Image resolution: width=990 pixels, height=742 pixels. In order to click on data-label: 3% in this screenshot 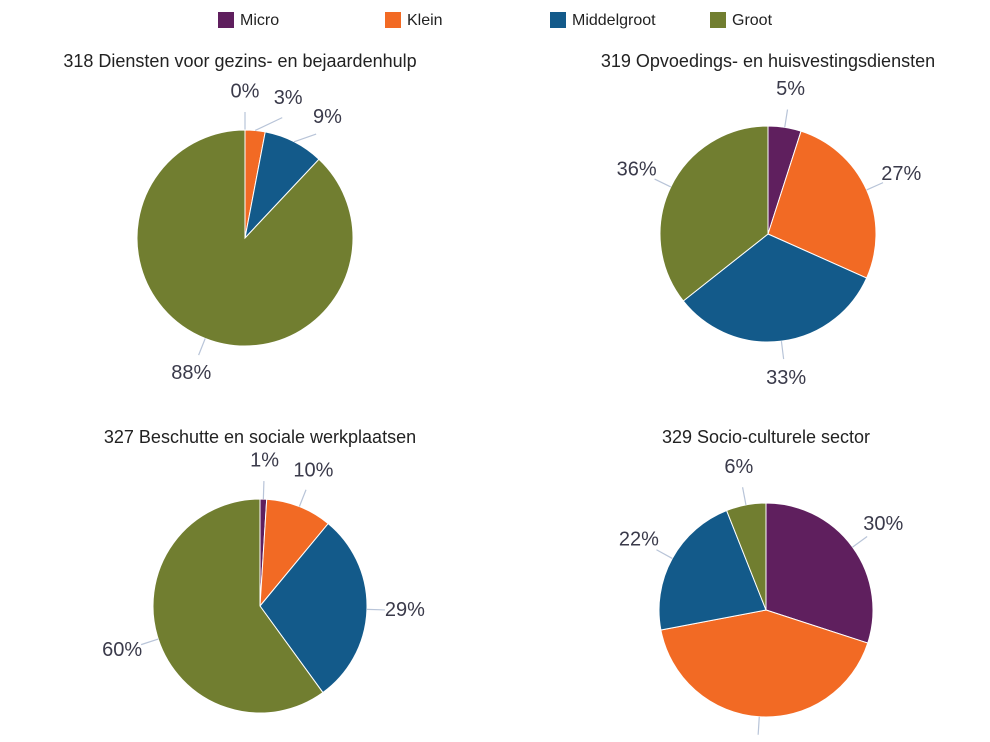, I will do `click(288, 98)`.